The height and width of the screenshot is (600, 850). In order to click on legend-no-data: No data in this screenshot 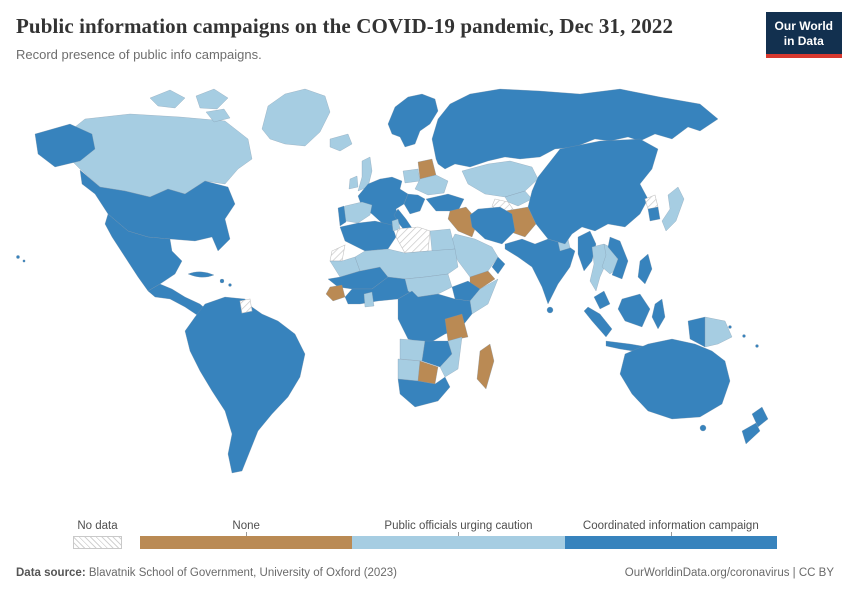, I will do `click(97, 534)`.